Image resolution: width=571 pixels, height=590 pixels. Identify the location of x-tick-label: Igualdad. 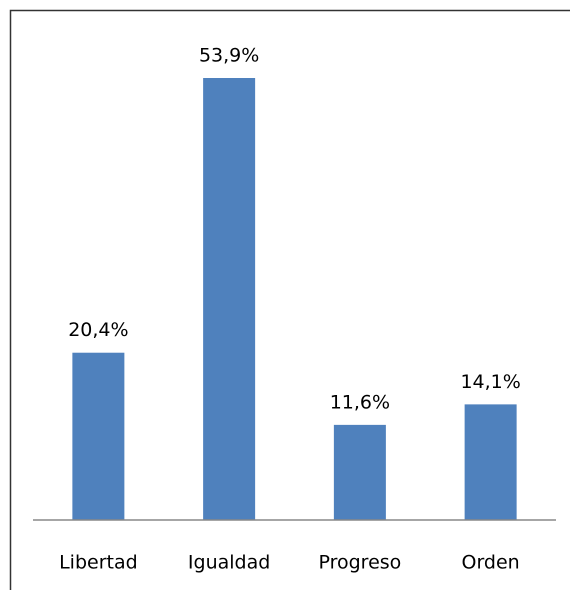
(229, 563).